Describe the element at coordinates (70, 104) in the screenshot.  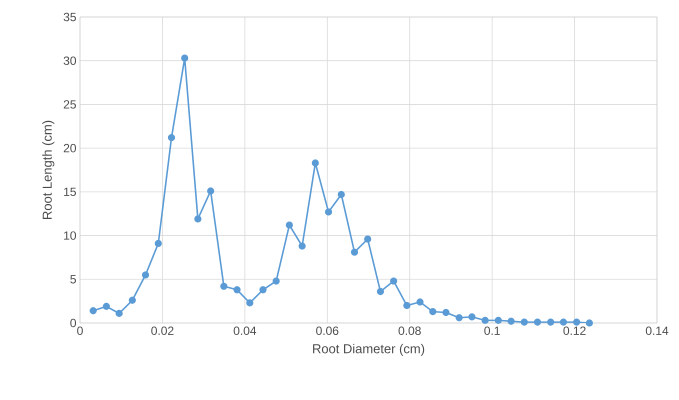
I see `y-tick-label: 25` at that location.